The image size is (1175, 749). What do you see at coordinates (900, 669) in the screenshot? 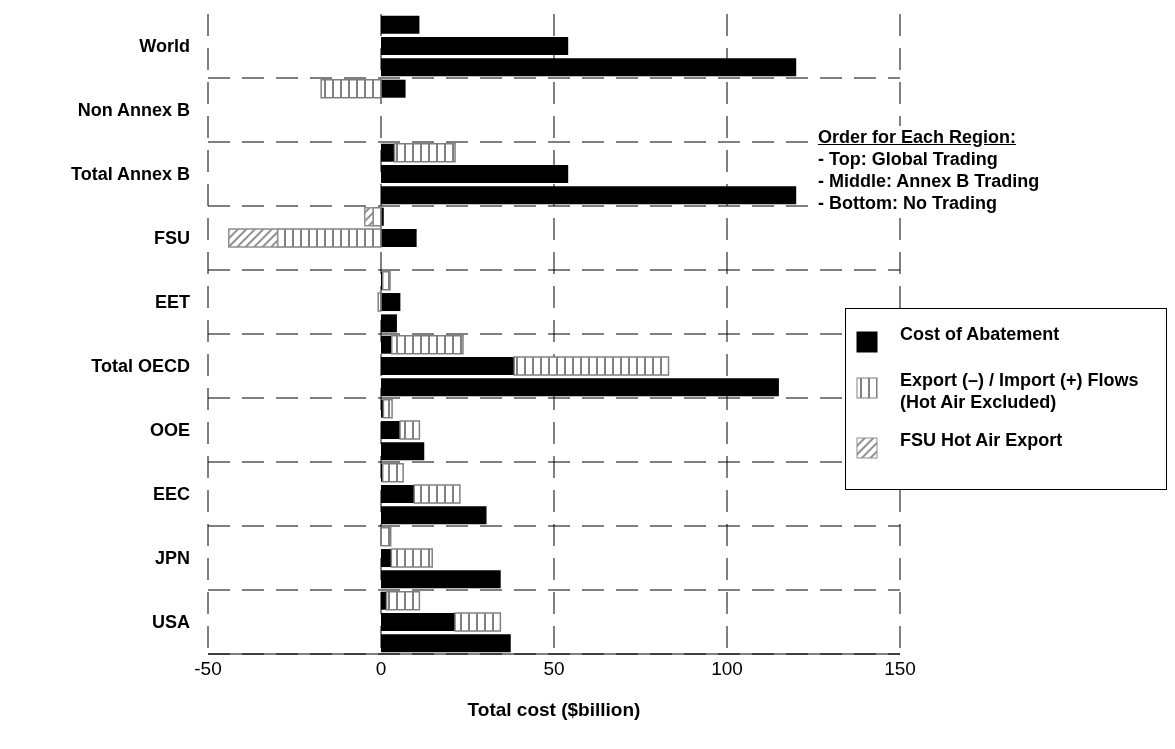
I see `x-tick-label: 150` at bounding box center [900, 669].